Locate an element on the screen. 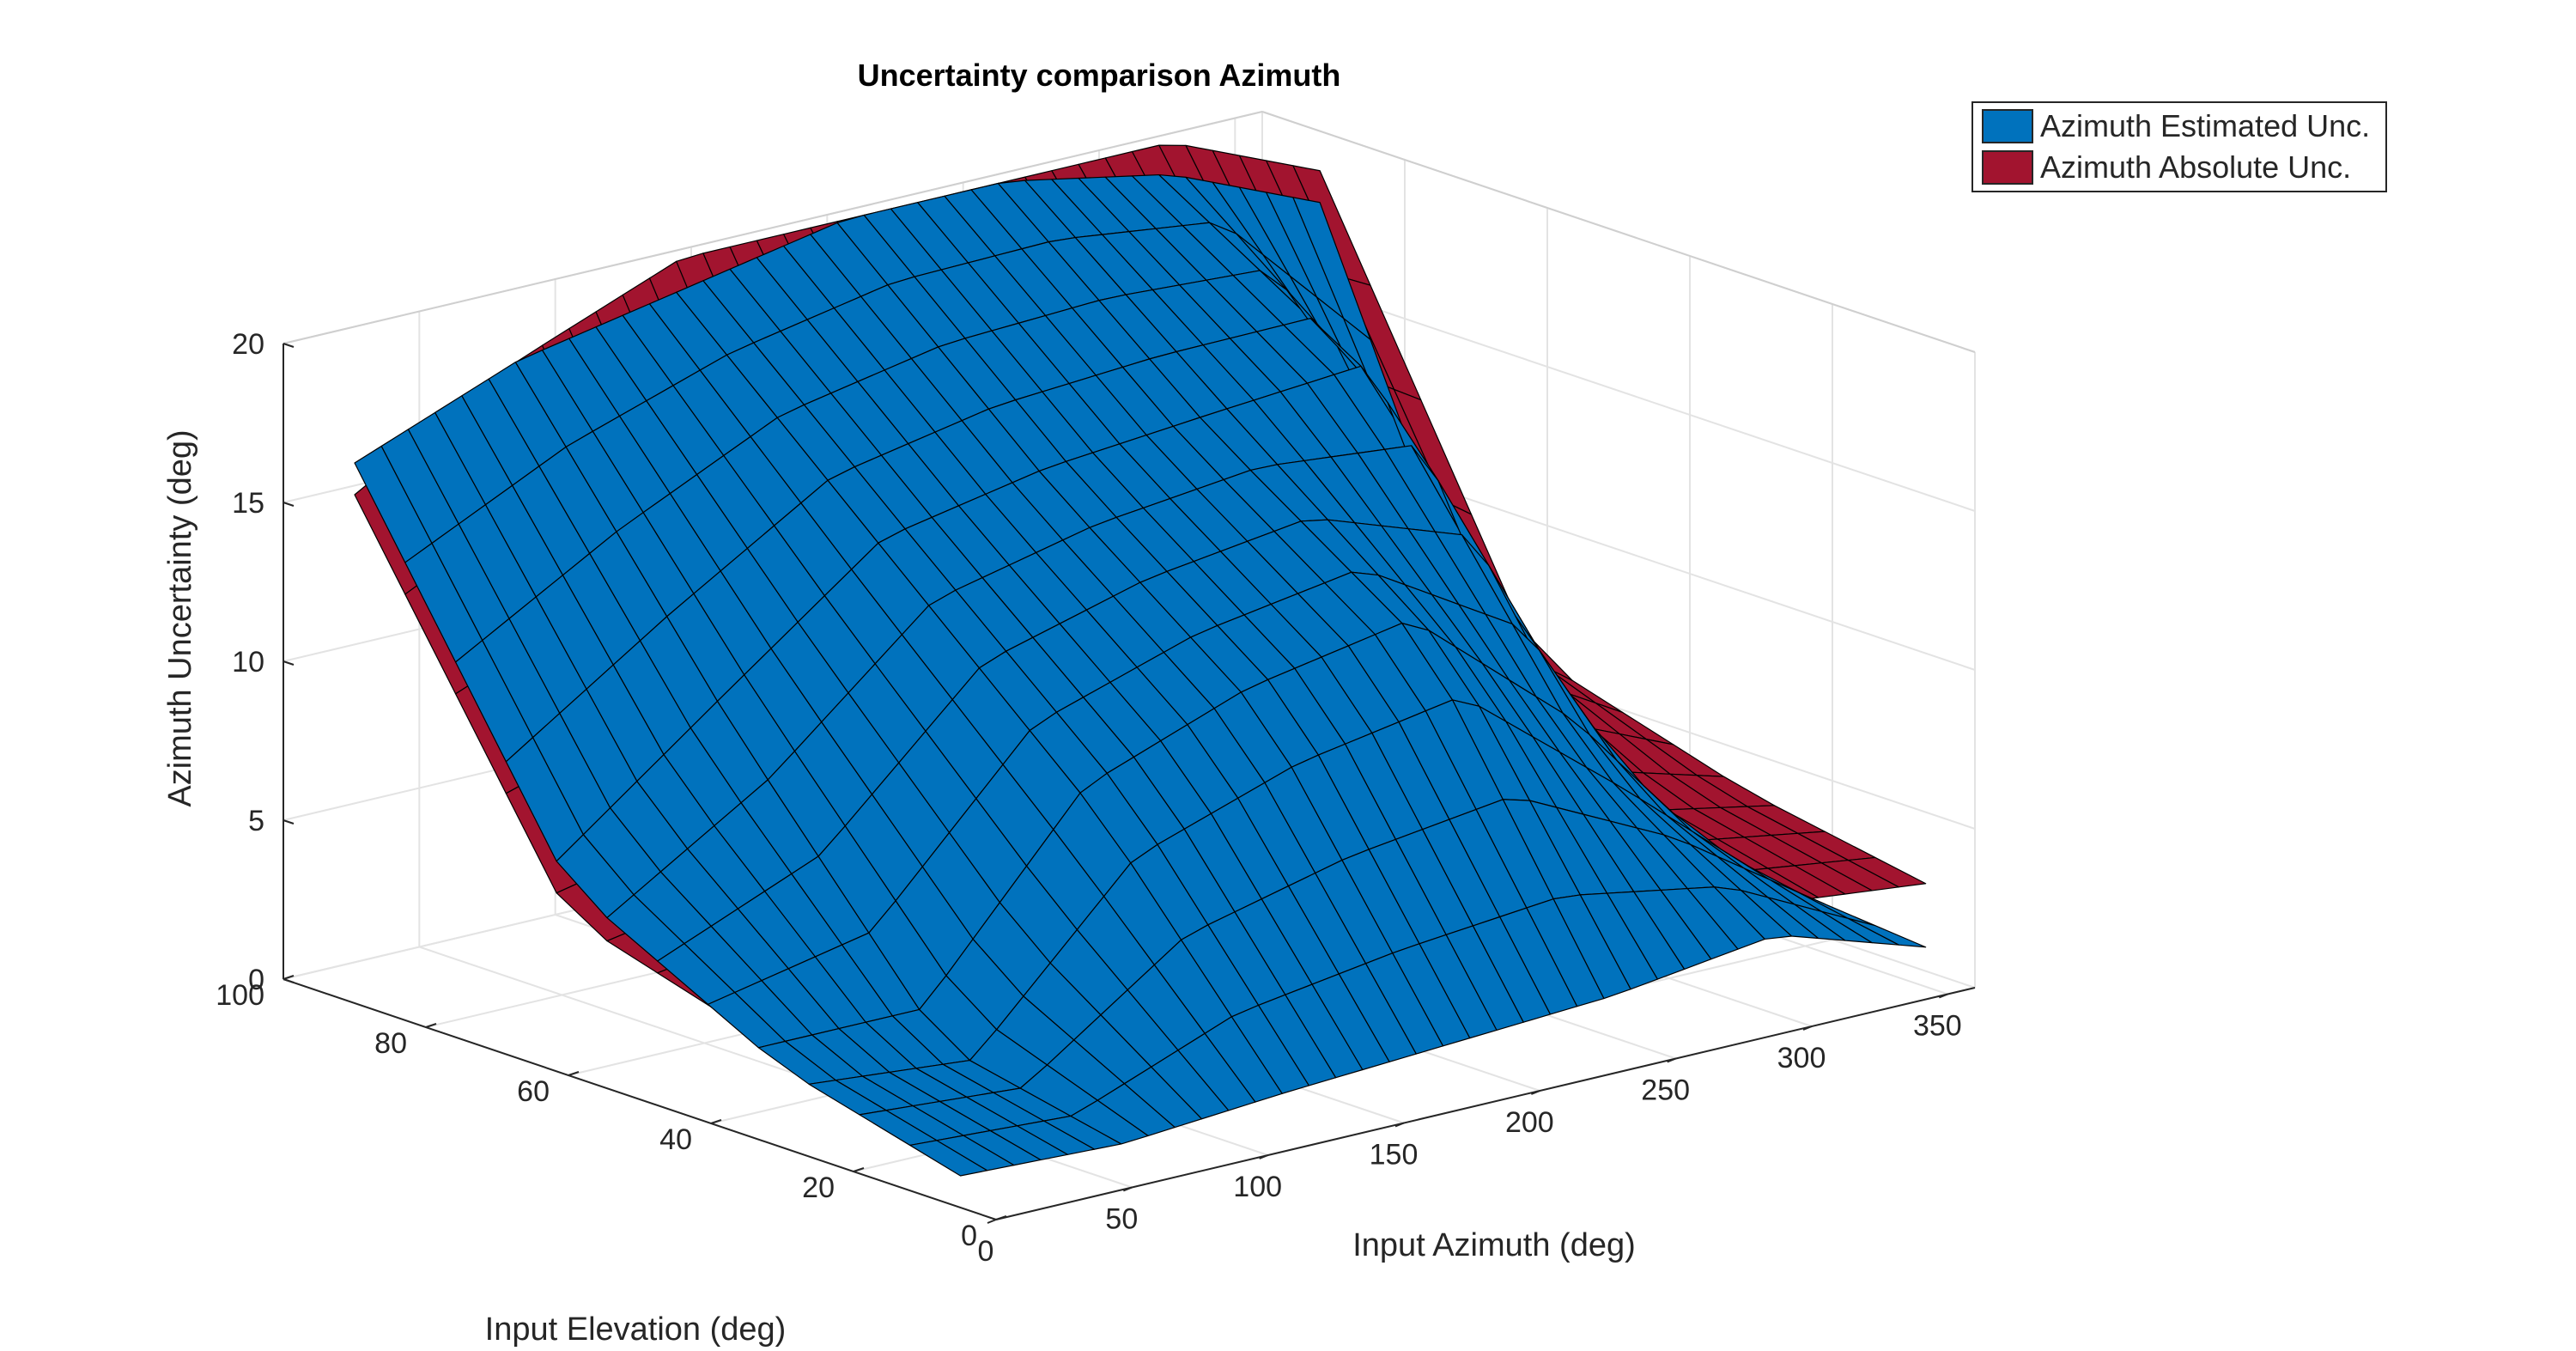 Image resolution: width=2576 pixels, height=1351 pixels. x-tick-label: 350 is located at coordinates (1938, 1026).